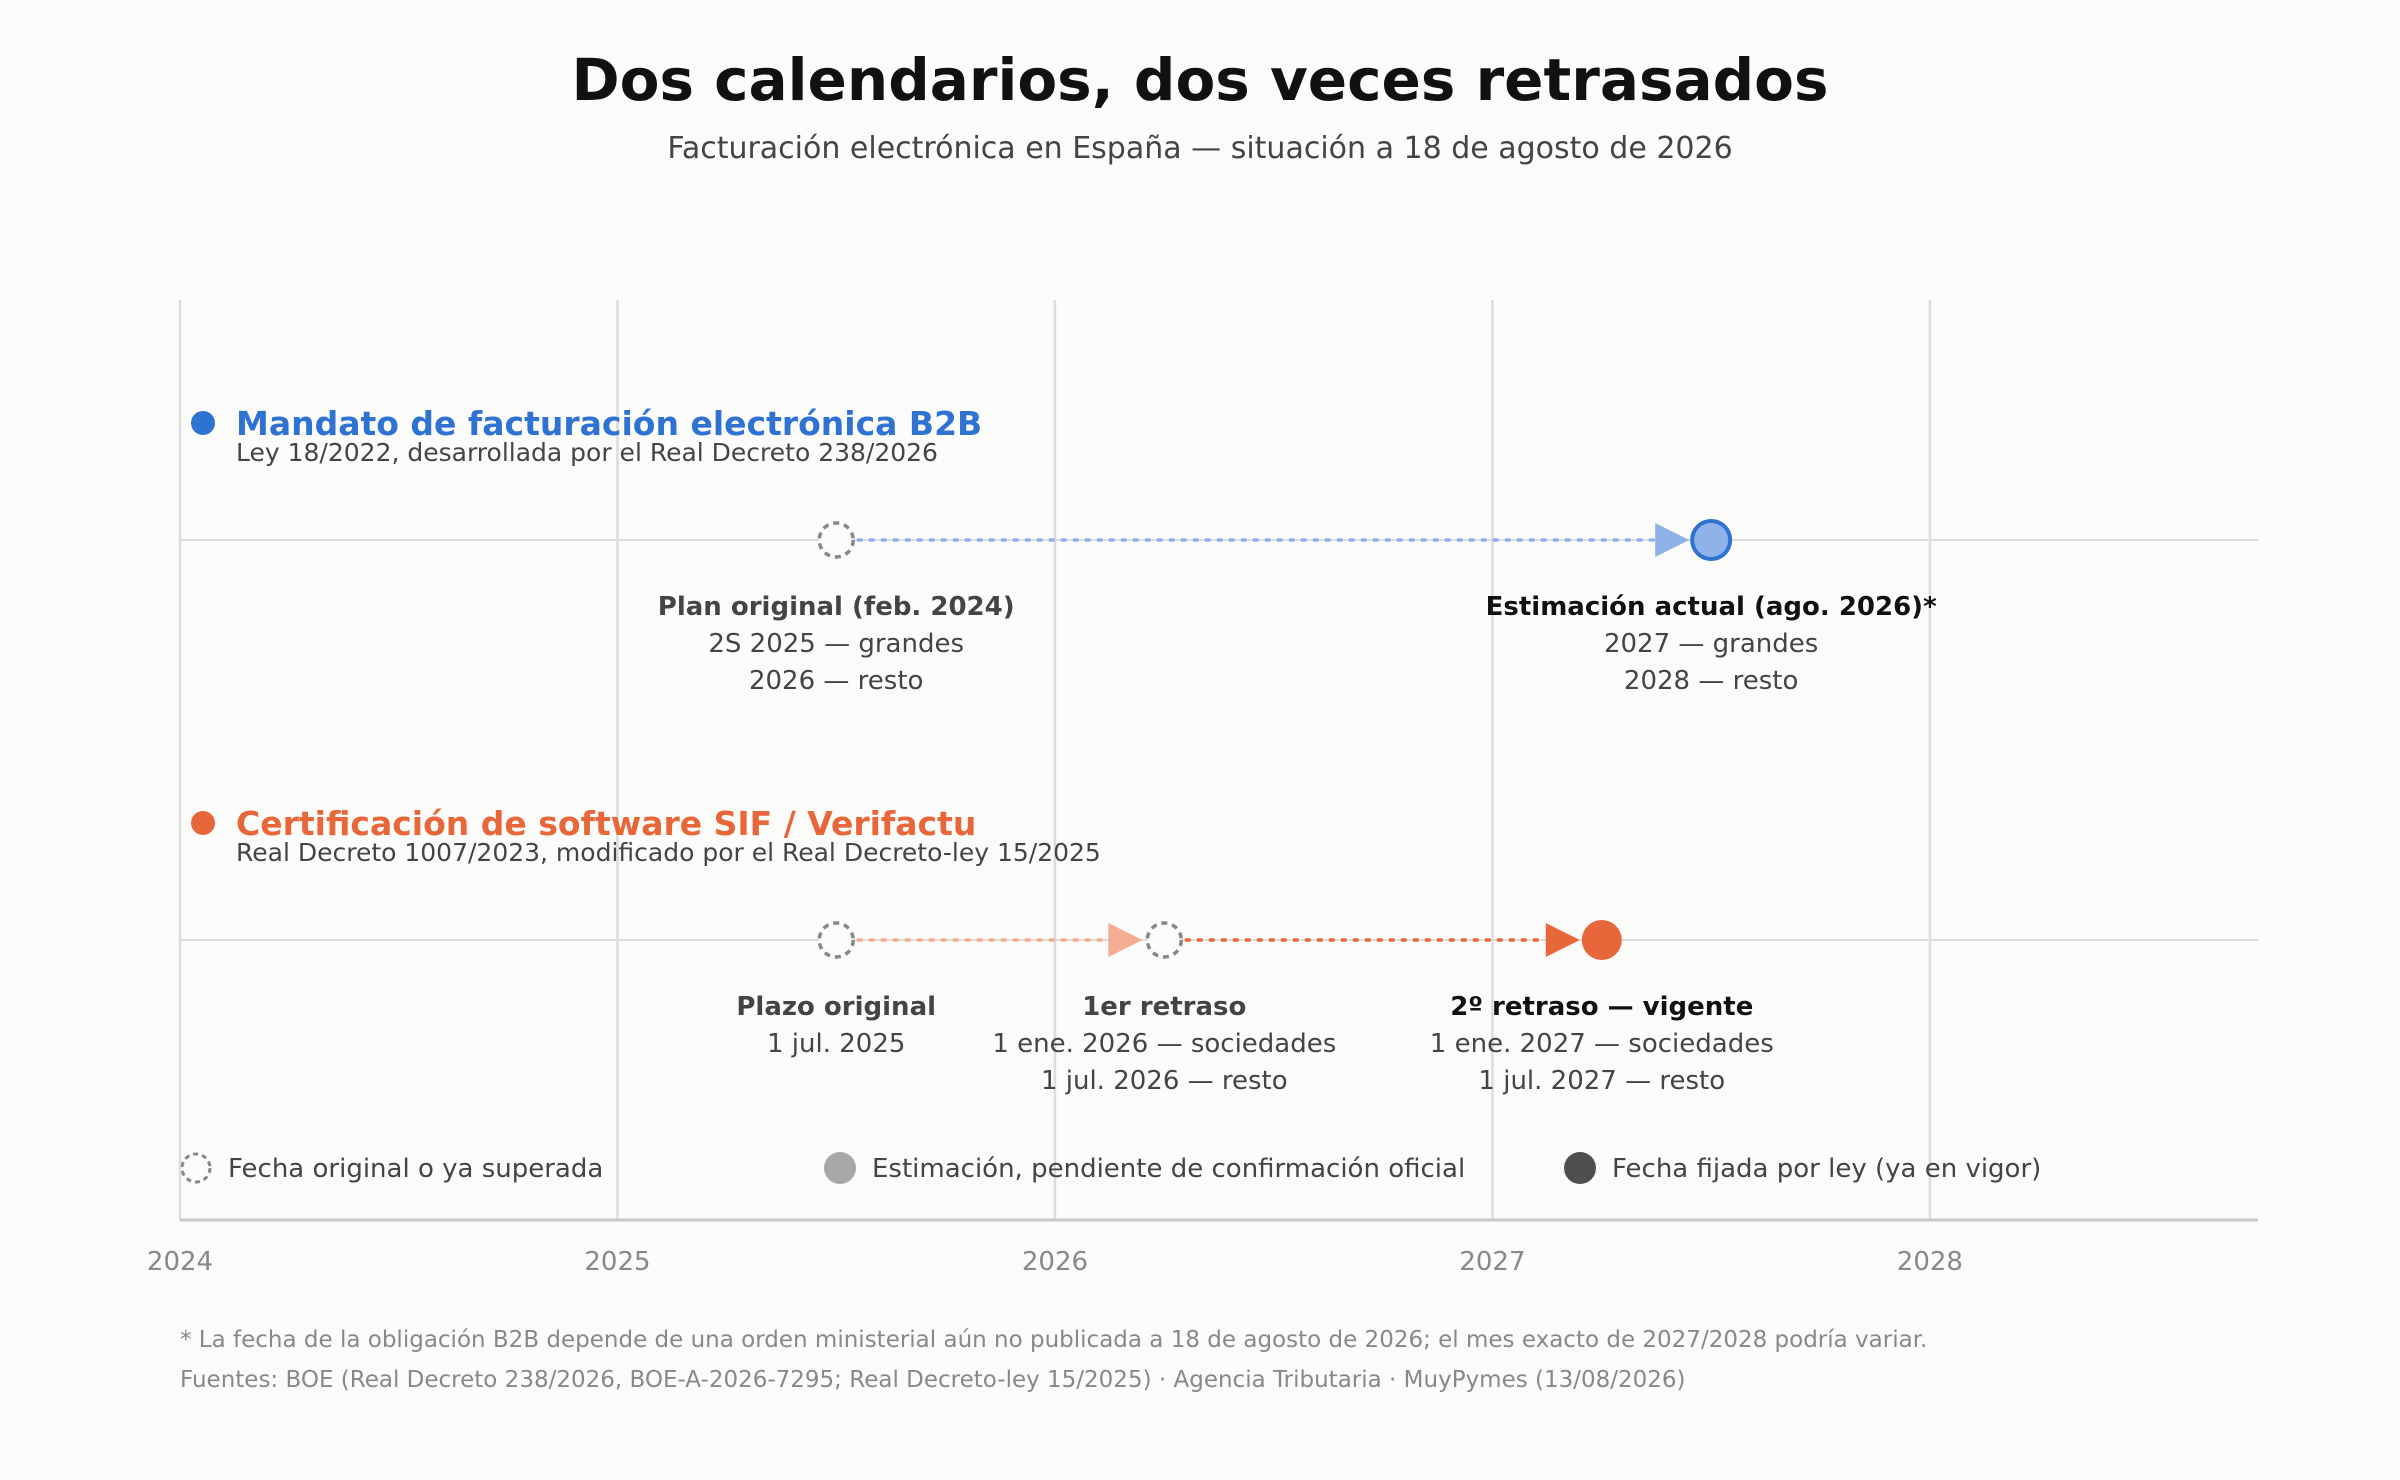 The image size is (2400, 1480). What do you see at coordinates (1601, 1007) in the screenshot?
I see `track-sif-label-title-2: 2º retraso — vigente` at bounding box center [1601, 1007].